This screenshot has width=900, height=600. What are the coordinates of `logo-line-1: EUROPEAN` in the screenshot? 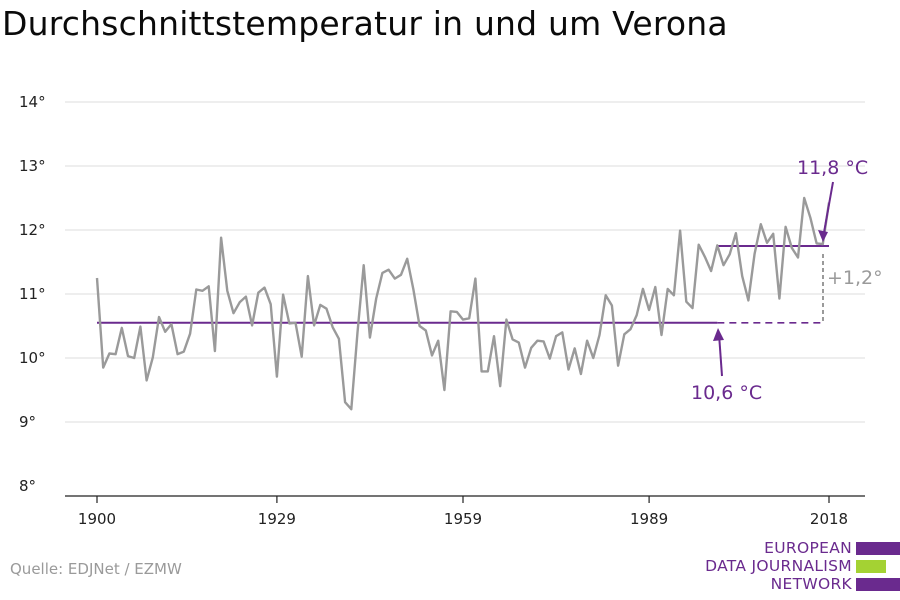 It's located at (808, 548).